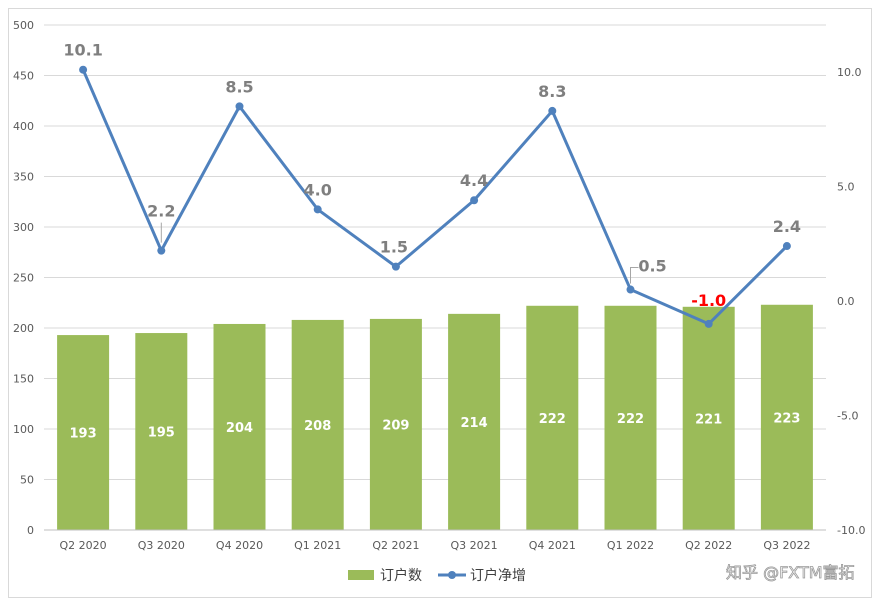 Image resolution: width=880 pixels, height=608 pixels. I want to click on right-axis-ticks: -10.0 -5.0 0.0 5.0 10.0, so click(851, 301).